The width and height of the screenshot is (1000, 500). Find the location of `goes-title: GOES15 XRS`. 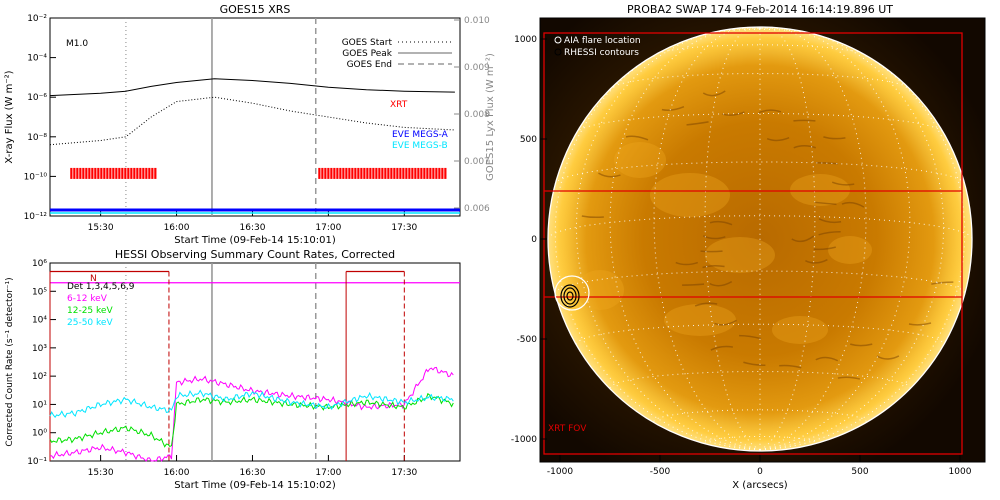

goes-title: GOES15 XRS is located at coordinates (255, 9).